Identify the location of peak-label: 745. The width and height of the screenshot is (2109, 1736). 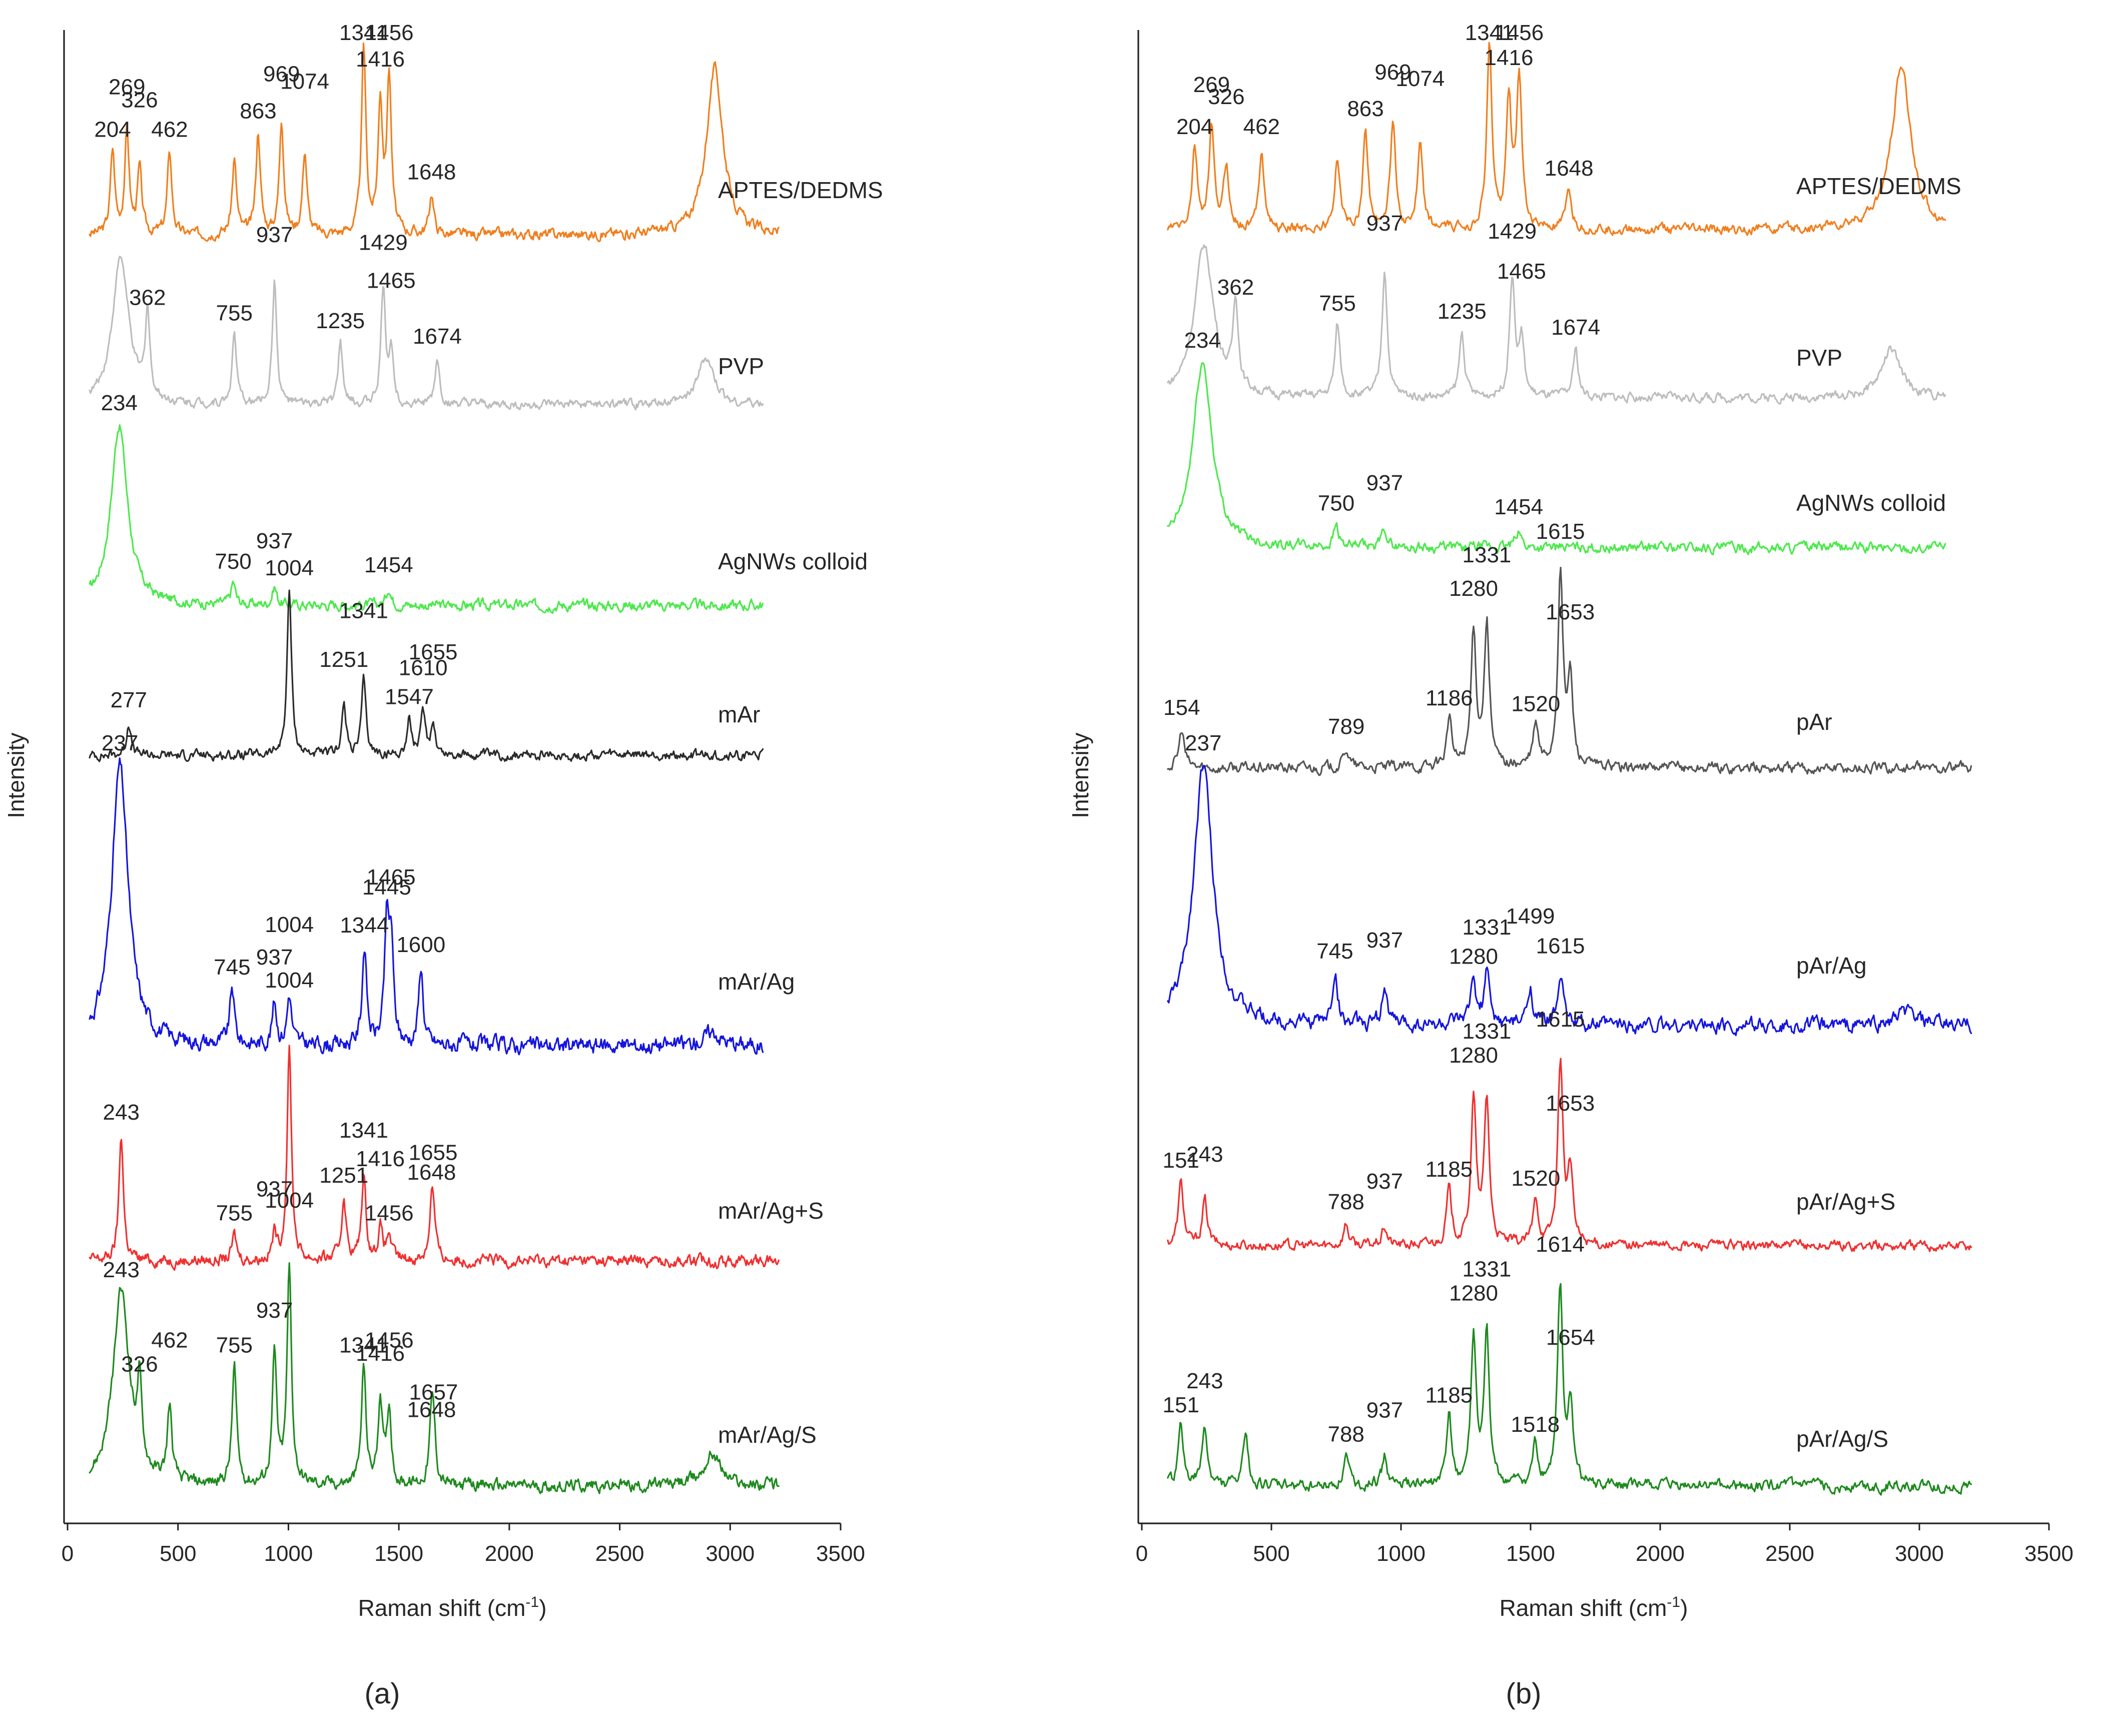
(232, 968).